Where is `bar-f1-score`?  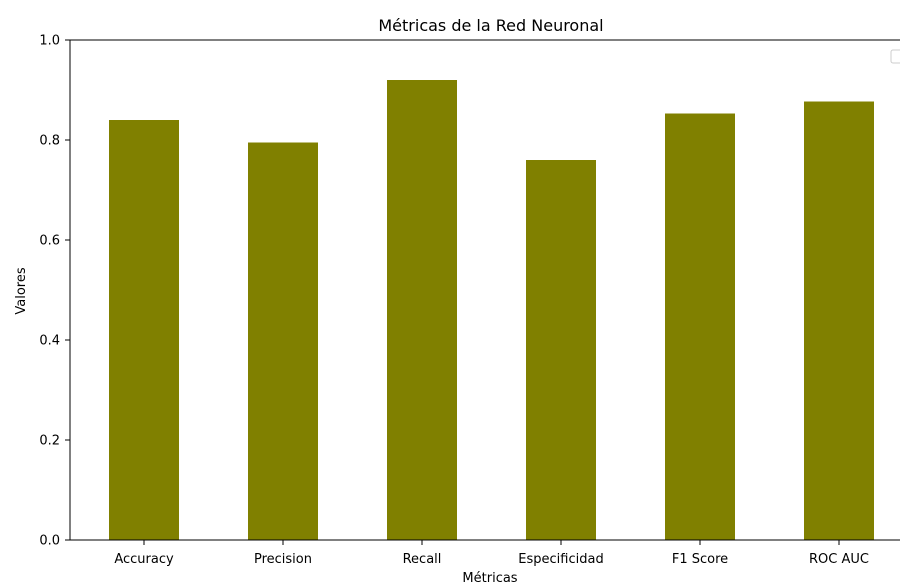 bar-f1-score is located at coordinates (700, 326).